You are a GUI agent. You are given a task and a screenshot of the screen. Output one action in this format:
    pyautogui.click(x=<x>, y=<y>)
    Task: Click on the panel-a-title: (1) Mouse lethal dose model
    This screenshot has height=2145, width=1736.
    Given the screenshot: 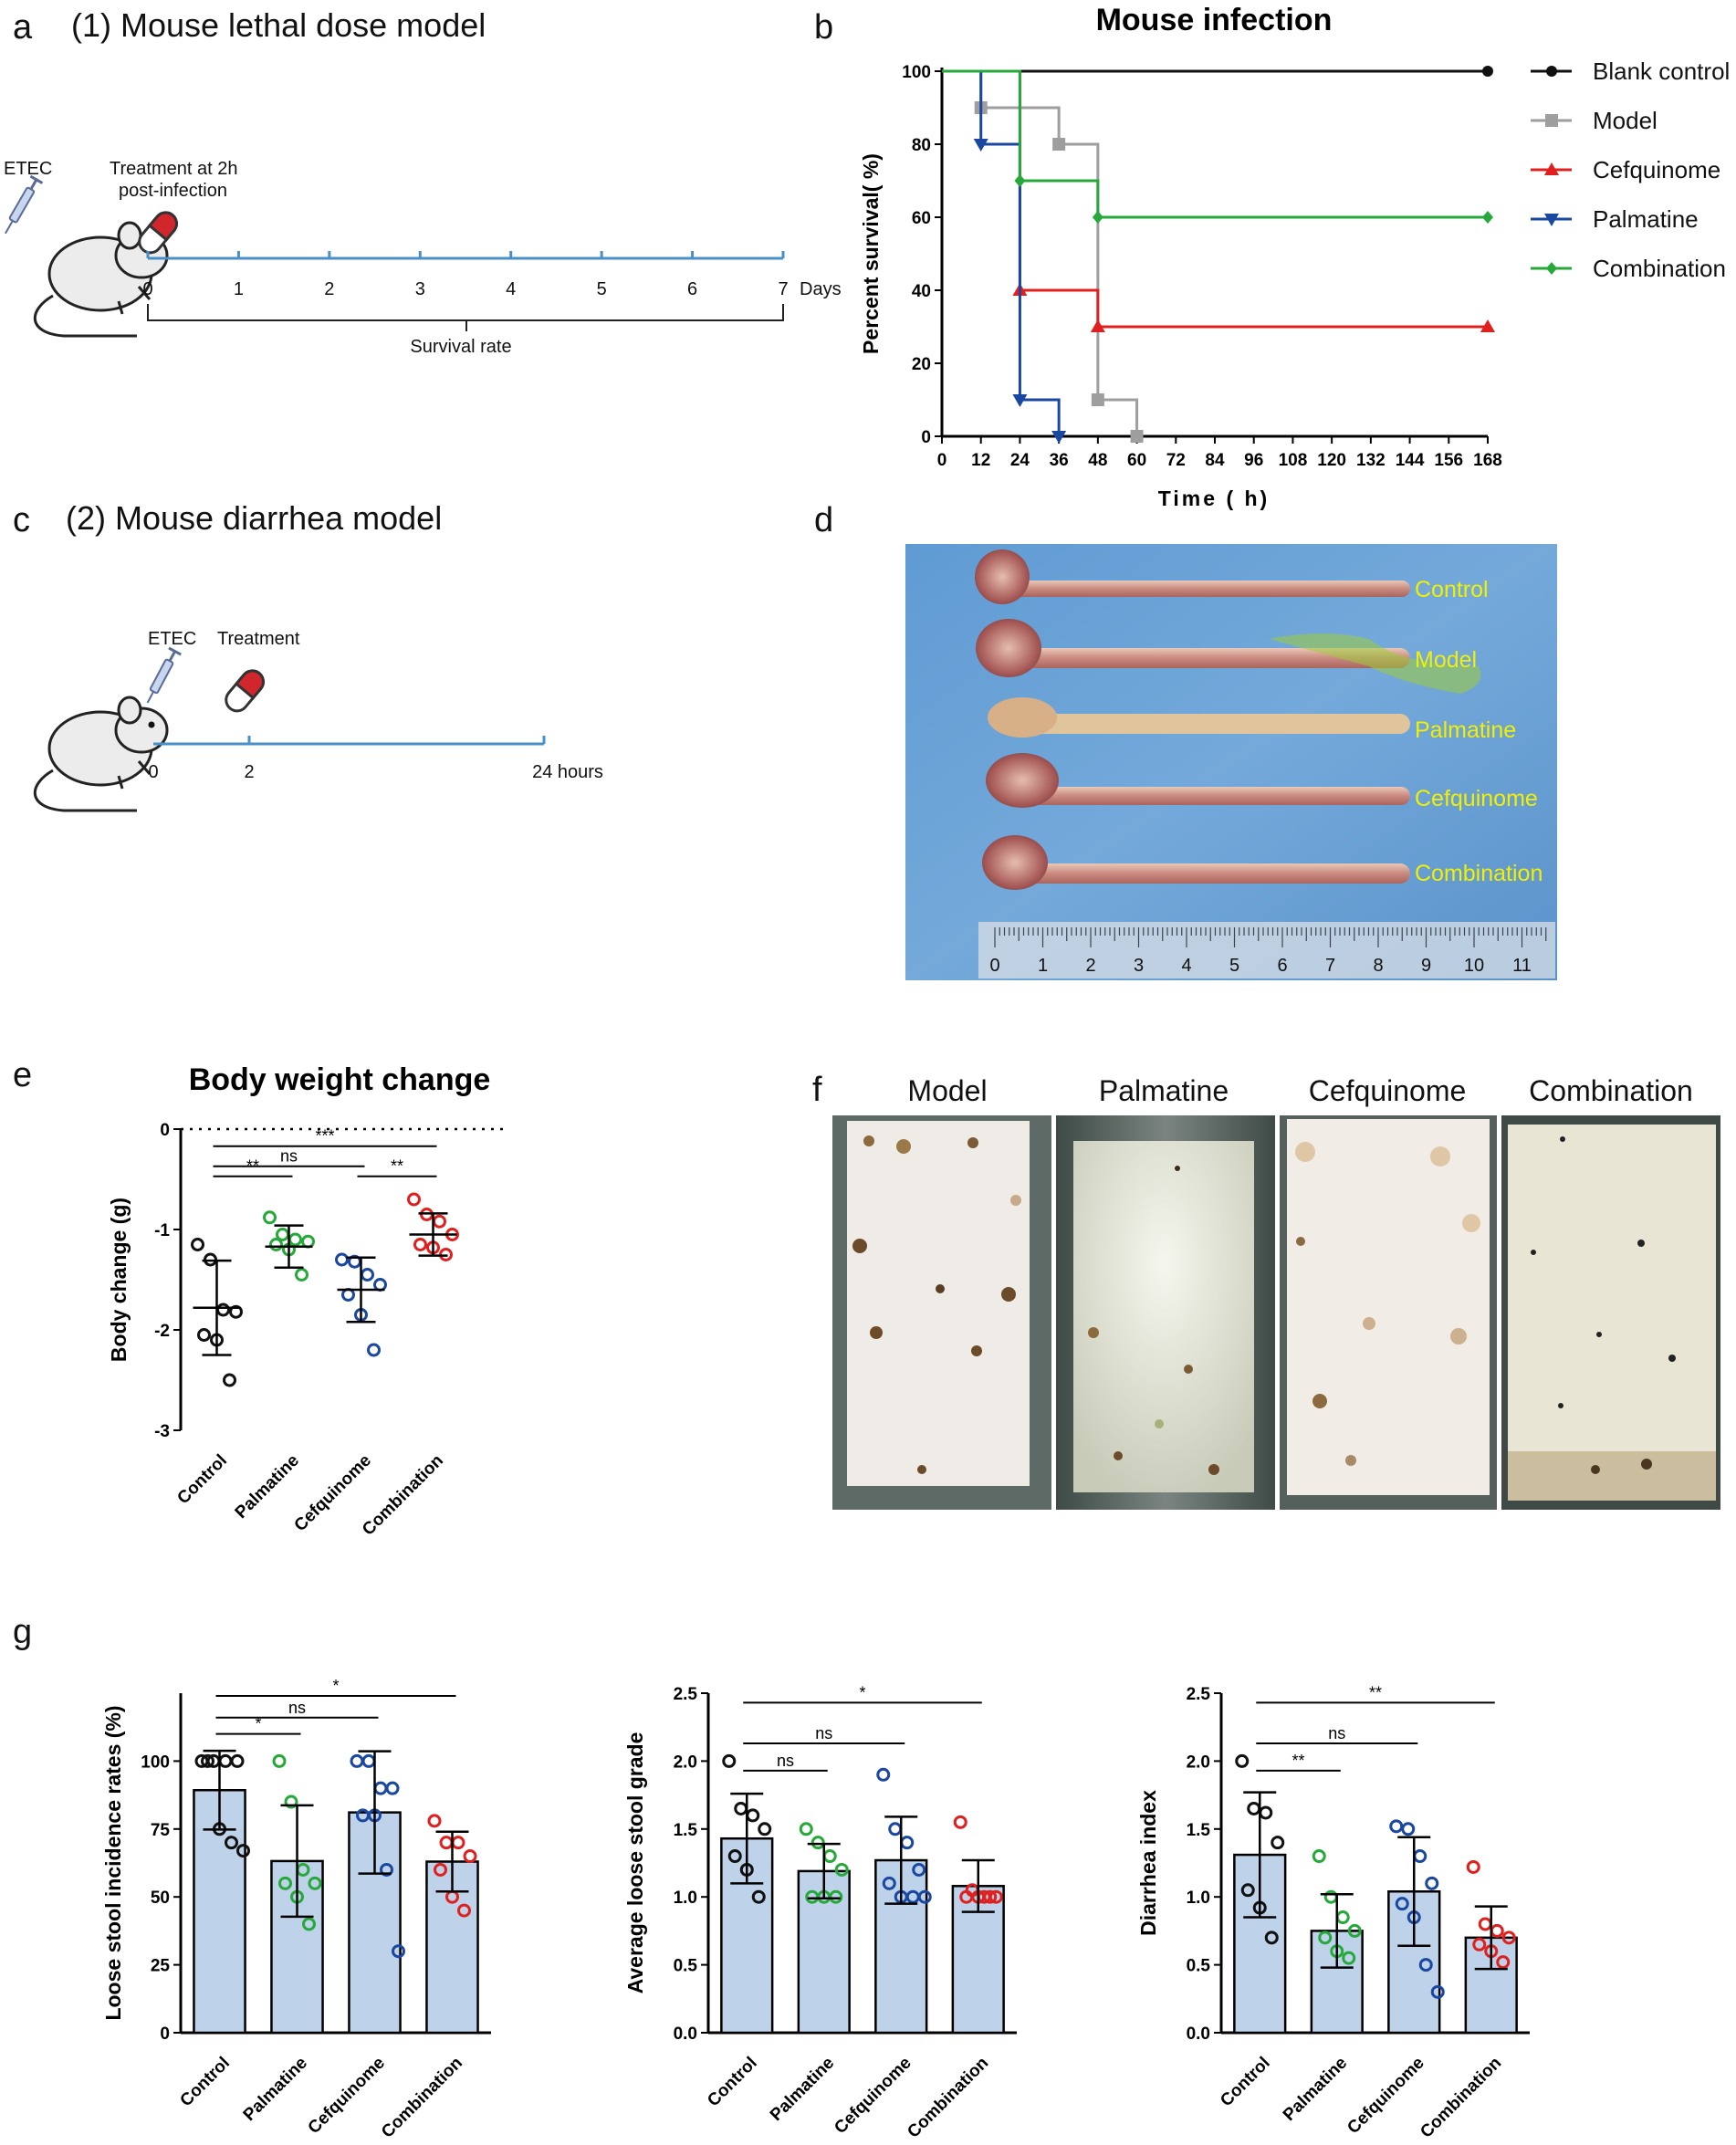 What is the action you would take?
    pyautogui.click(x=278, y=25)
    